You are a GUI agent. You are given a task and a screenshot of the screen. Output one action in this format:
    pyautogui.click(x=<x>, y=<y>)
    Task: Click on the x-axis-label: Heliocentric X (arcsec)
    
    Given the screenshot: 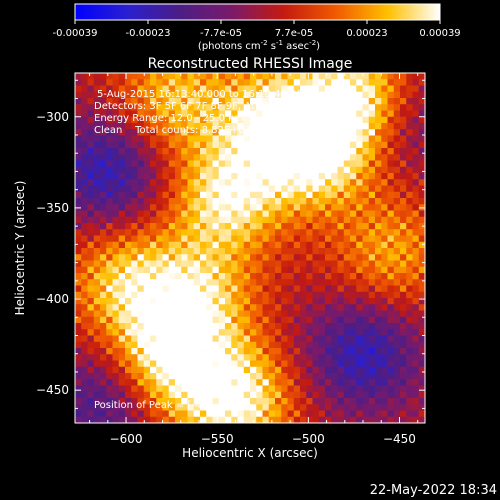 What is the action you would take?
    pyautogui.click(x=250, y=453)
    